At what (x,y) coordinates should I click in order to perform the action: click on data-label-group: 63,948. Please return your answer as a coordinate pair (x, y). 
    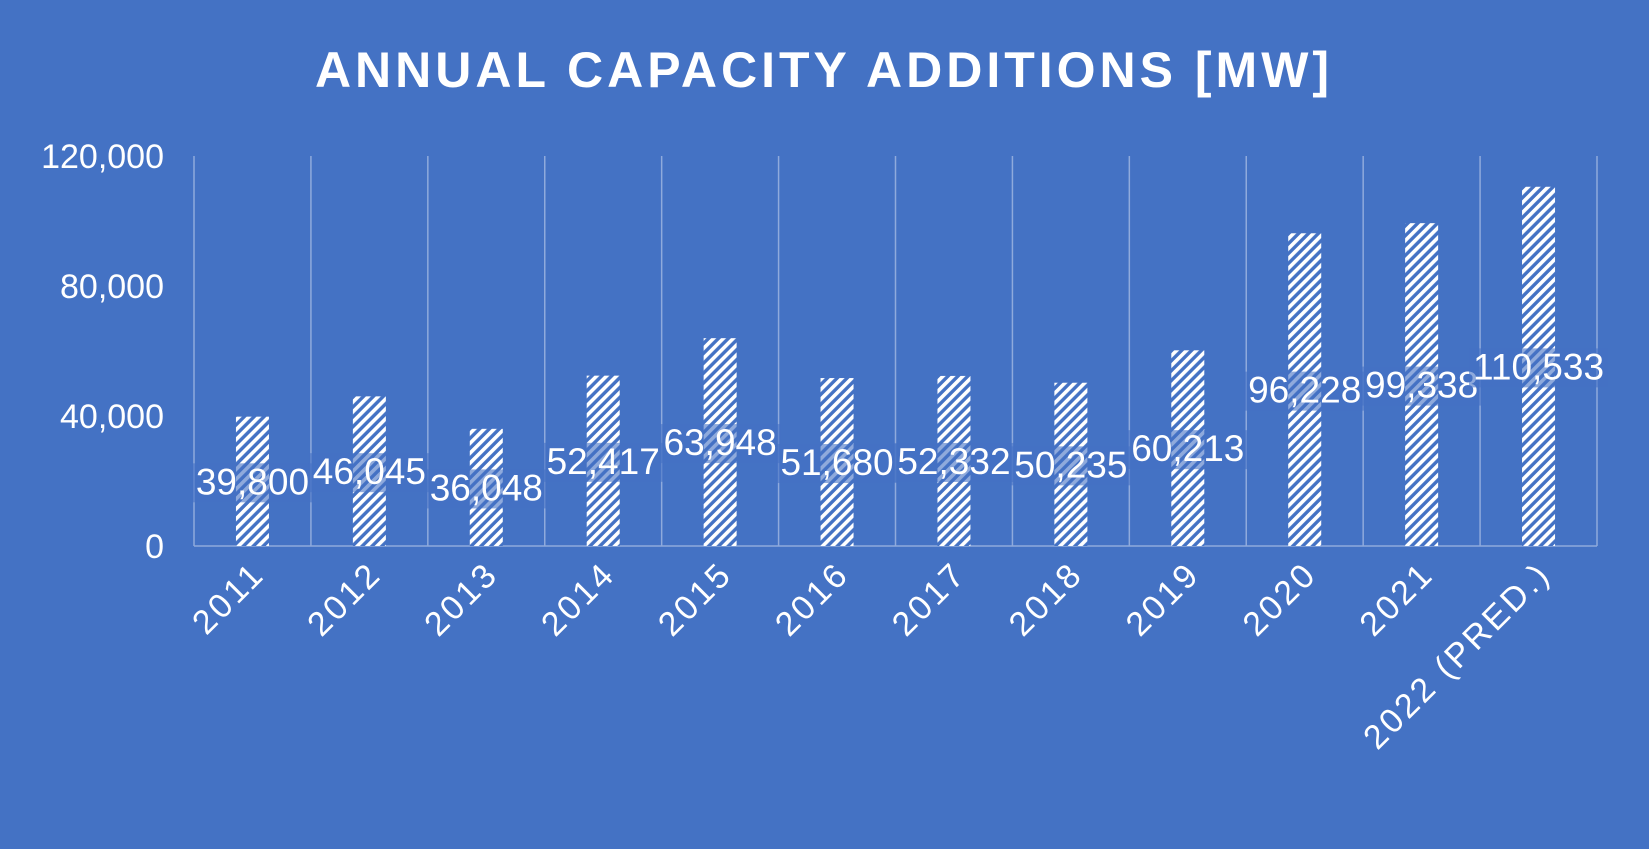
    Looking at the image, I should click on (720, 443).